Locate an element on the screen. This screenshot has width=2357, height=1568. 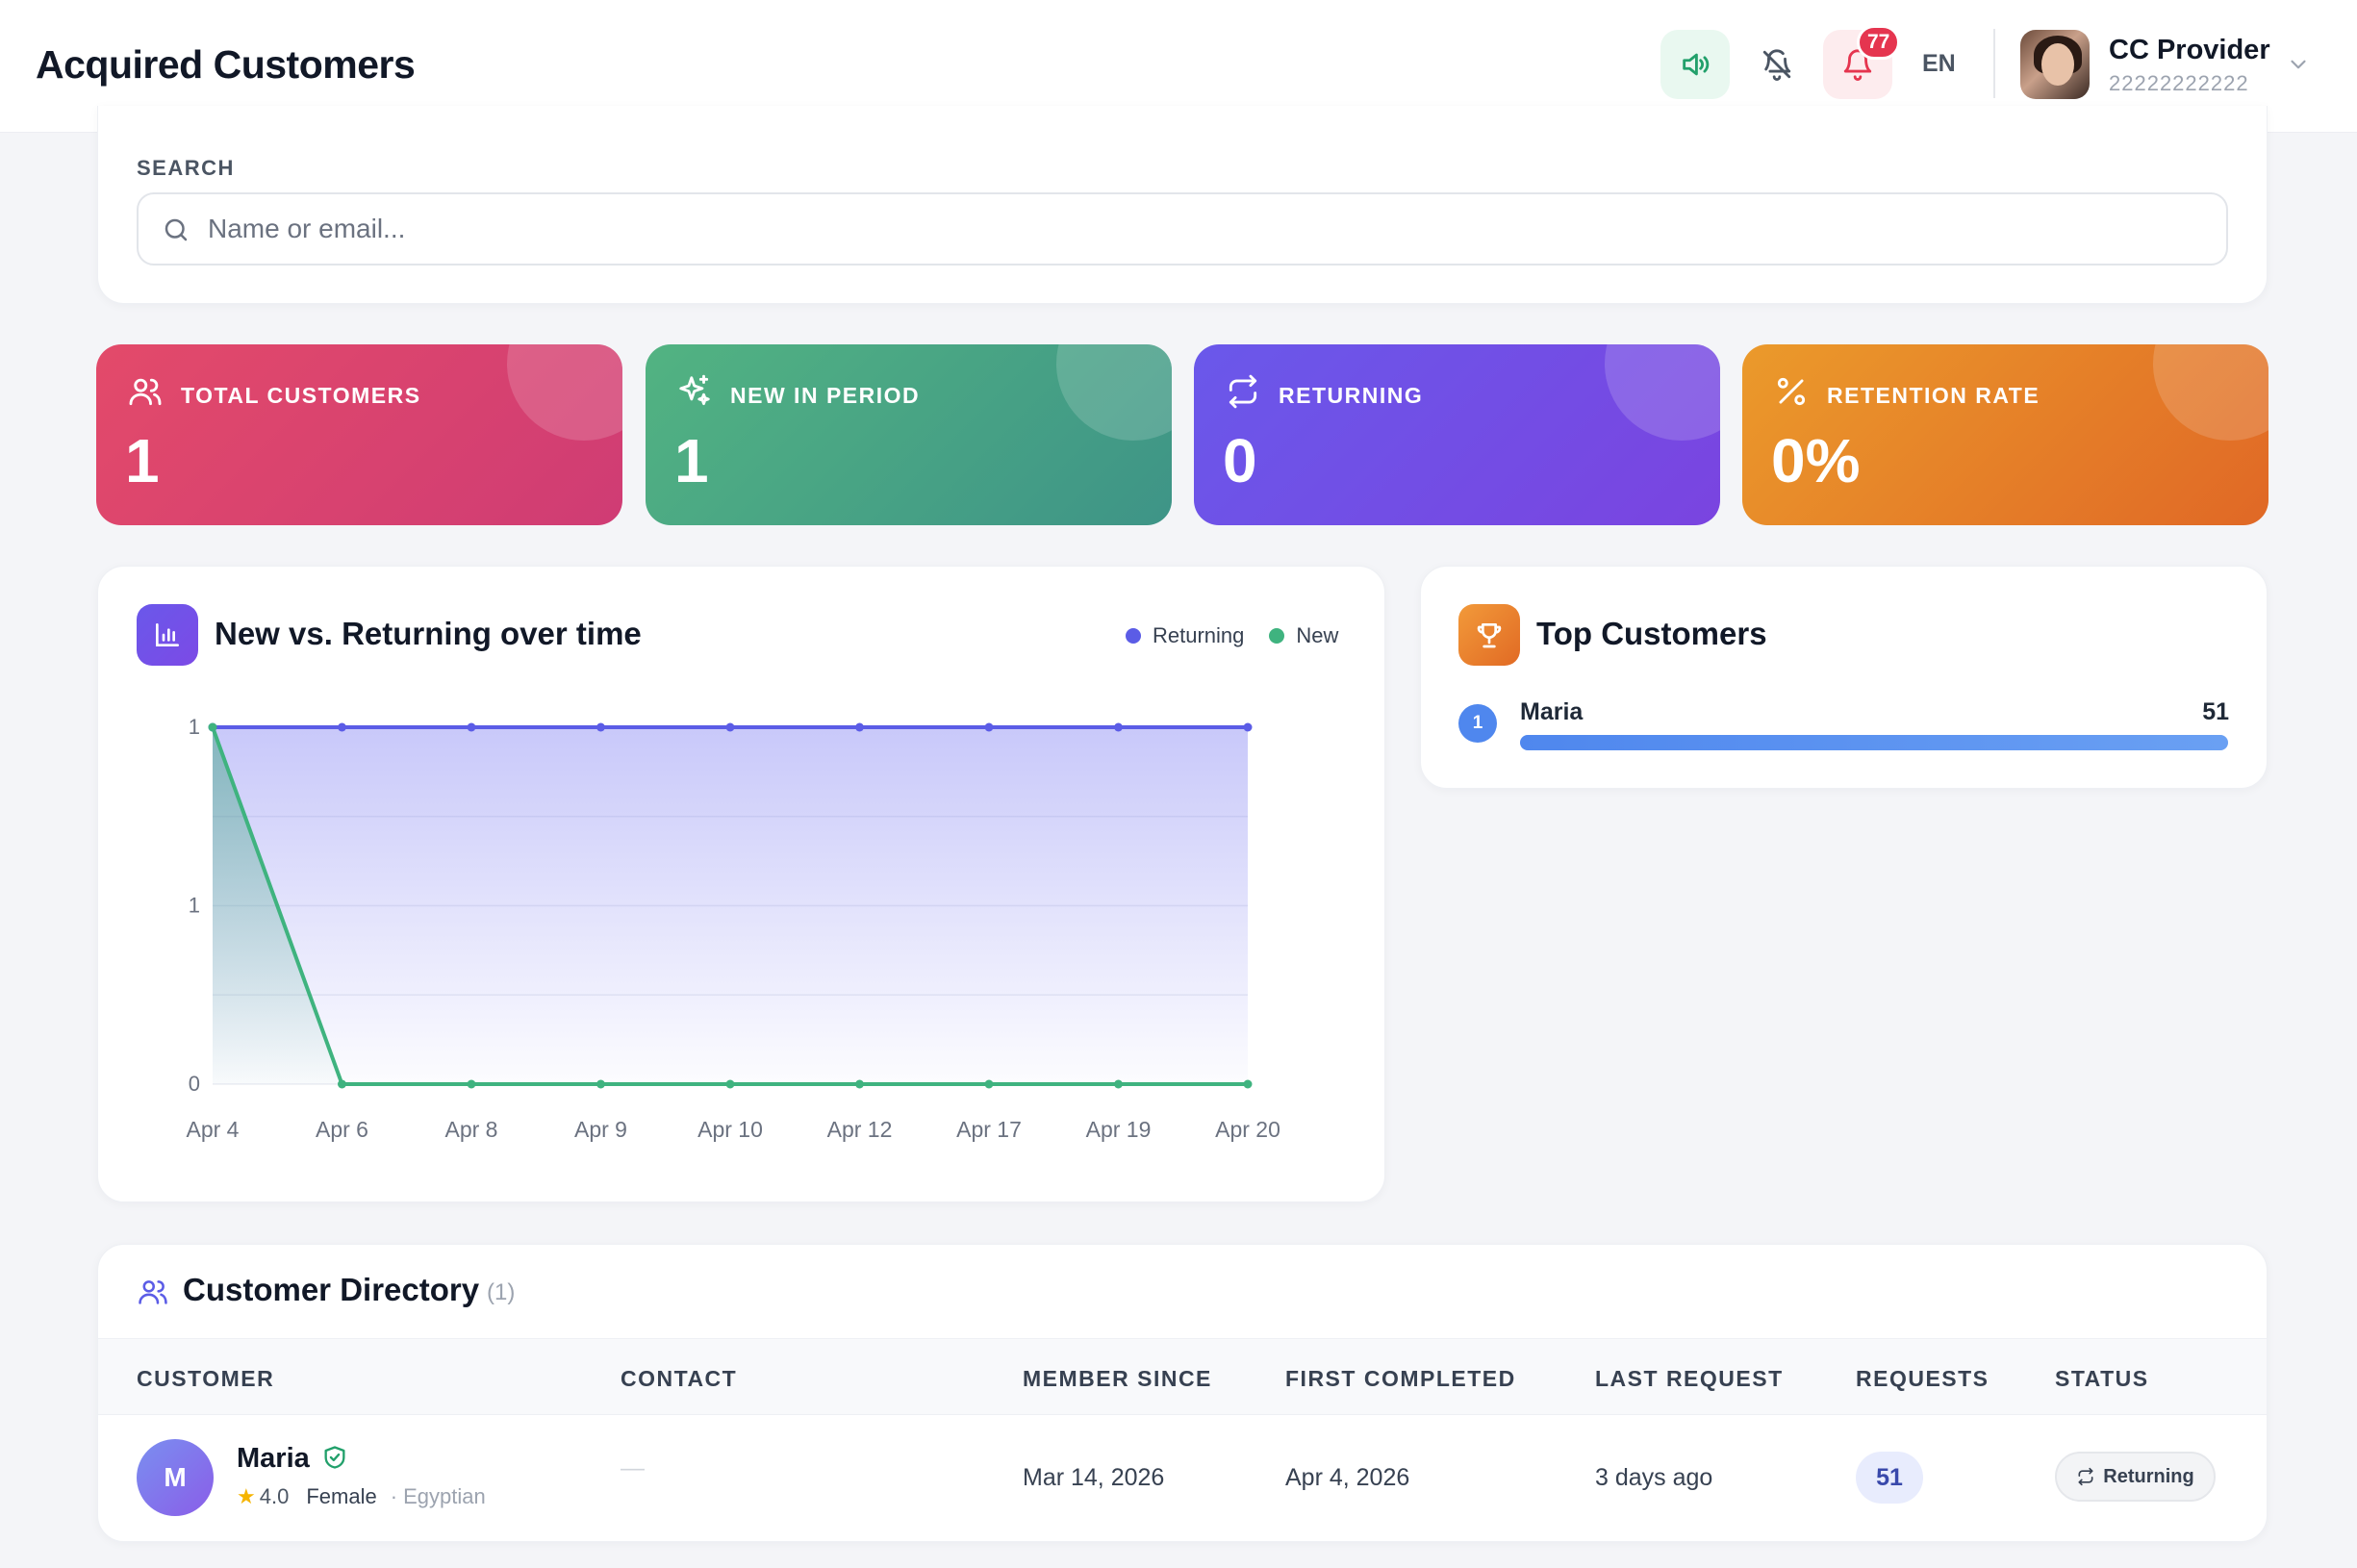
y-tick-label: 1 is located at coordinates (195, 906).